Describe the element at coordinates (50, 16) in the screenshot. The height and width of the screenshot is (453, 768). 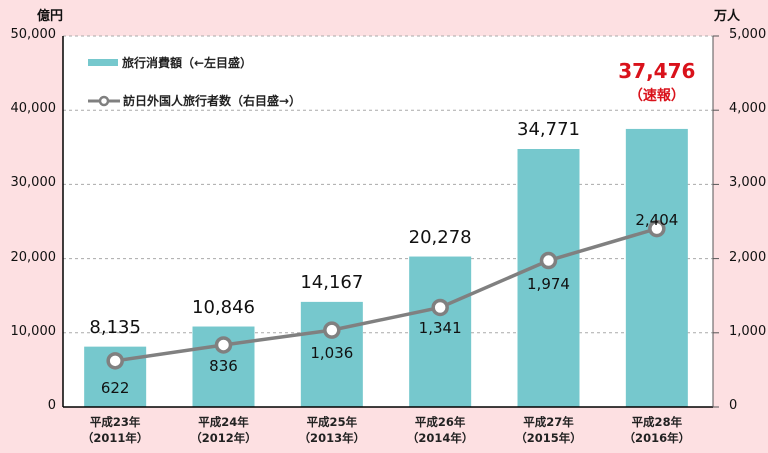
I see `left-axis-unit: 億円` at that location.